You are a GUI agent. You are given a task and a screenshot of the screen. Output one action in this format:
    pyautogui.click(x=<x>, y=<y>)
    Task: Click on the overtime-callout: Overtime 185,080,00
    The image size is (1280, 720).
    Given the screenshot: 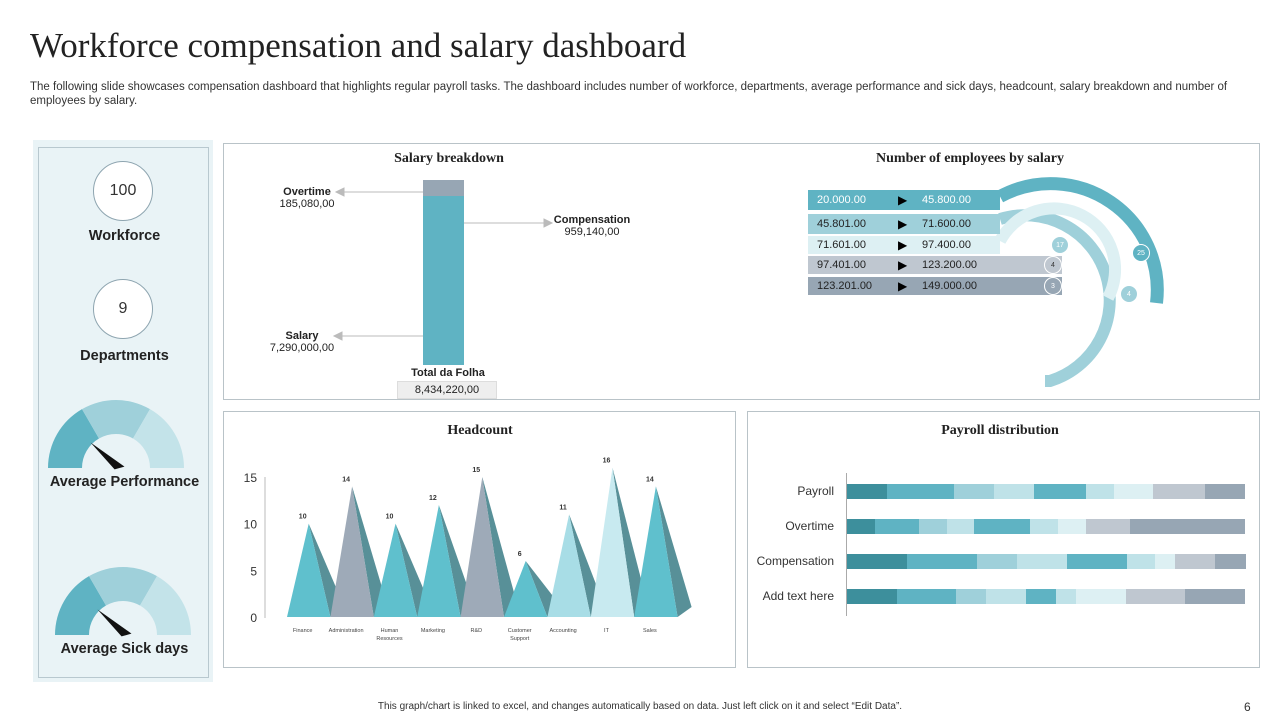 What is the action you would take?
    pyautogui.click(x=307, y=198)
    